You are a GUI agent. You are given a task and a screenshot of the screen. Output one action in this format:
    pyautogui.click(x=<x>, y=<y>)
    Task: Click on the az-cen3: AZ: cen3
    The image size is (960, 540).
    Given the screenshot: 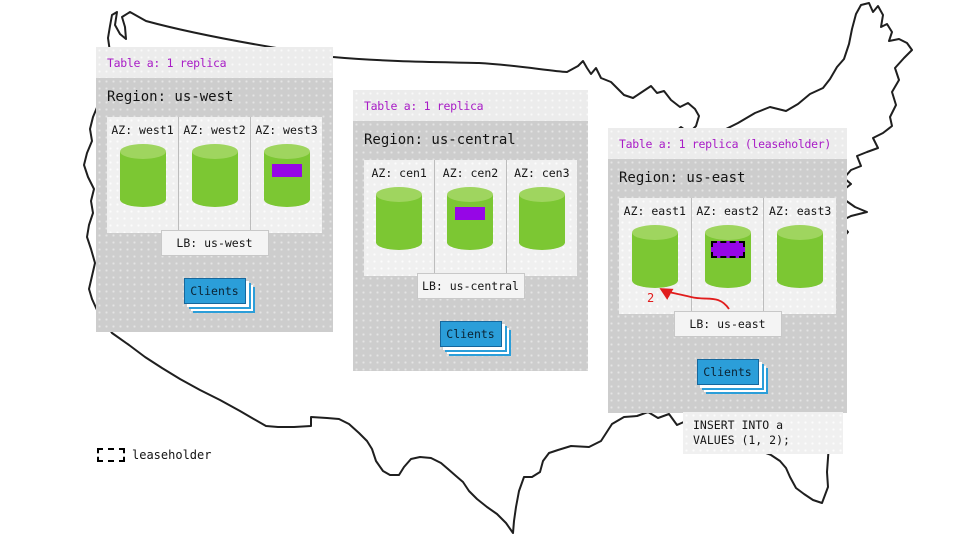 What is the action you would take?
    pyautogui.click(x=541, y=218)
    